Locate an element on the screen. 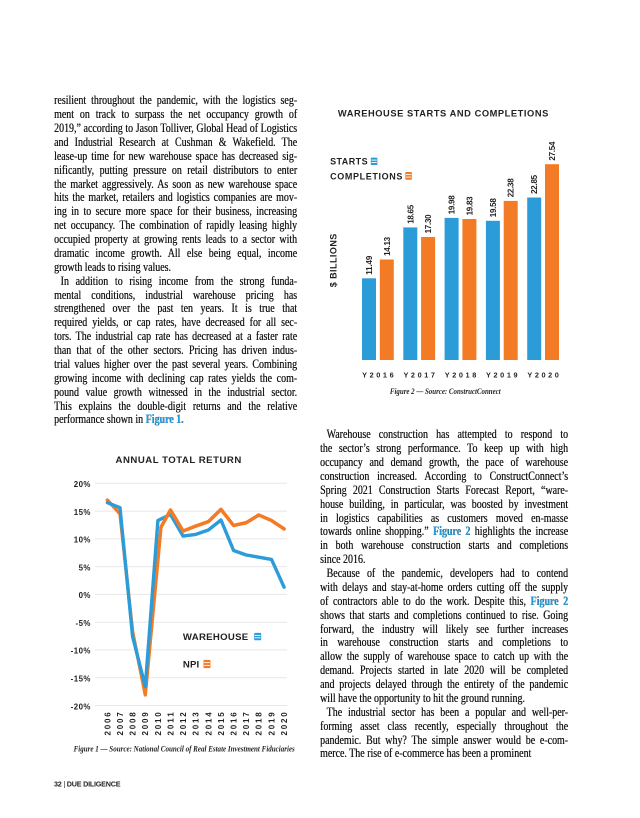  svg-text: 2007 is located at coordinates (120, 724).